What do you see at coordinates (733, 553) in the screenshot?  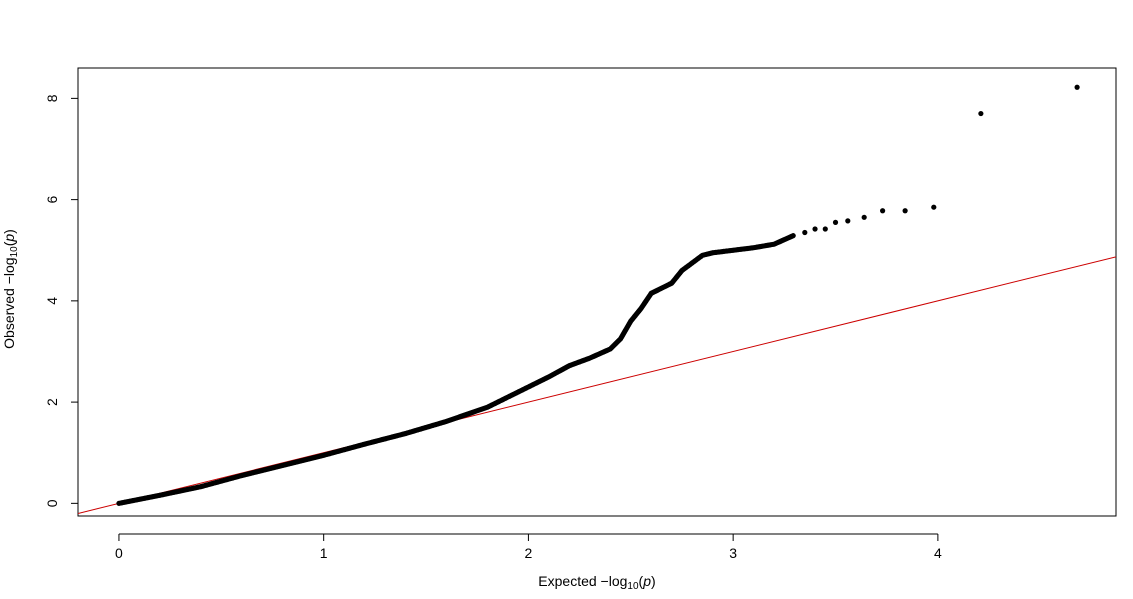 I see `x-tick-label: 3` at bounding box center [733, 553].